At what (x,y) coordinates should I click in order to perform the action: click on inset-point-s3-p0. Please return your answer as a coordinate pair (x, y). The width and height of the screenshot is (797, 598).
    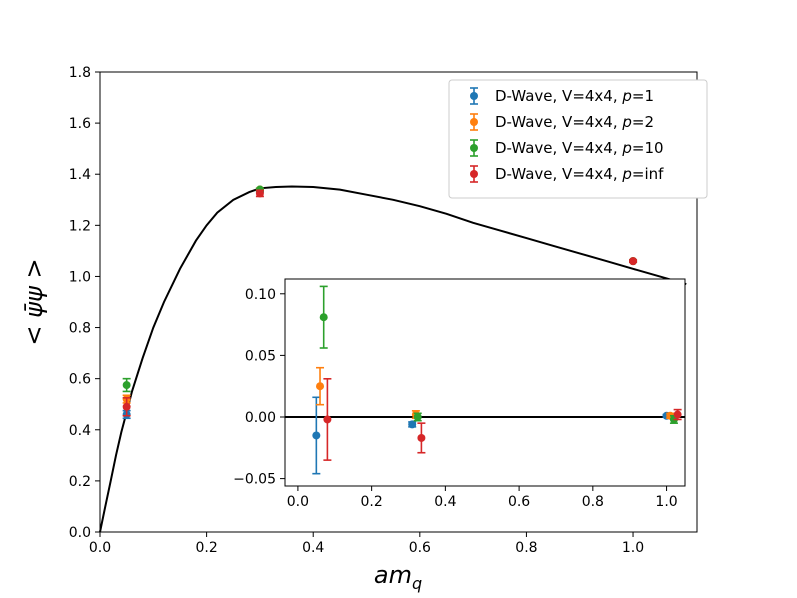
    Looking at the image, I should click on (327, 419).